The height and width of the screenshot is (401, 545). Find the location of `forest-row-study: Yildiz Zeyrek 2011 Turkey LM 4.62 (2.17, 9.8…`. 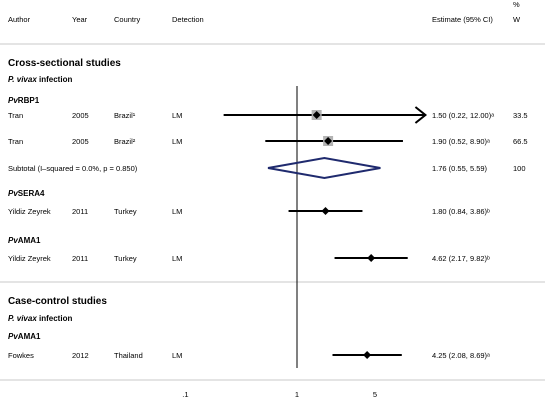

forest-row-study: Yildiz Zeyrek 2011 Turkey LM 4.62 (2.17, 9.8… is located at coordinates (249, 258).